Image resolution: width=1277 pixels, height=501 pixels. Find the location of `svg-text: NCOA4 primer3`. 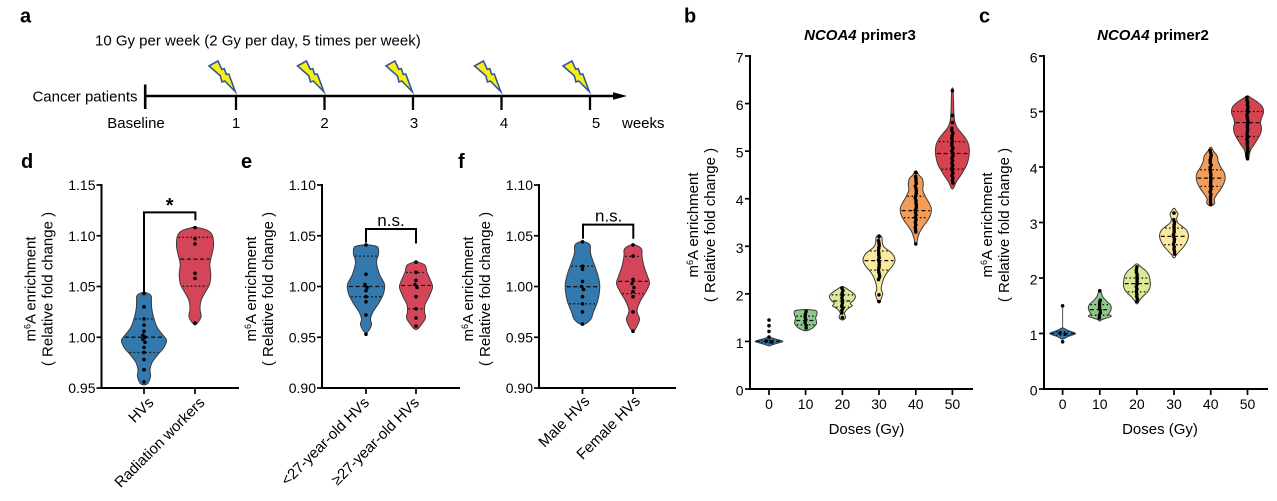

svg-text: NCOA4 primer3 is located at coordinates (860, 35).